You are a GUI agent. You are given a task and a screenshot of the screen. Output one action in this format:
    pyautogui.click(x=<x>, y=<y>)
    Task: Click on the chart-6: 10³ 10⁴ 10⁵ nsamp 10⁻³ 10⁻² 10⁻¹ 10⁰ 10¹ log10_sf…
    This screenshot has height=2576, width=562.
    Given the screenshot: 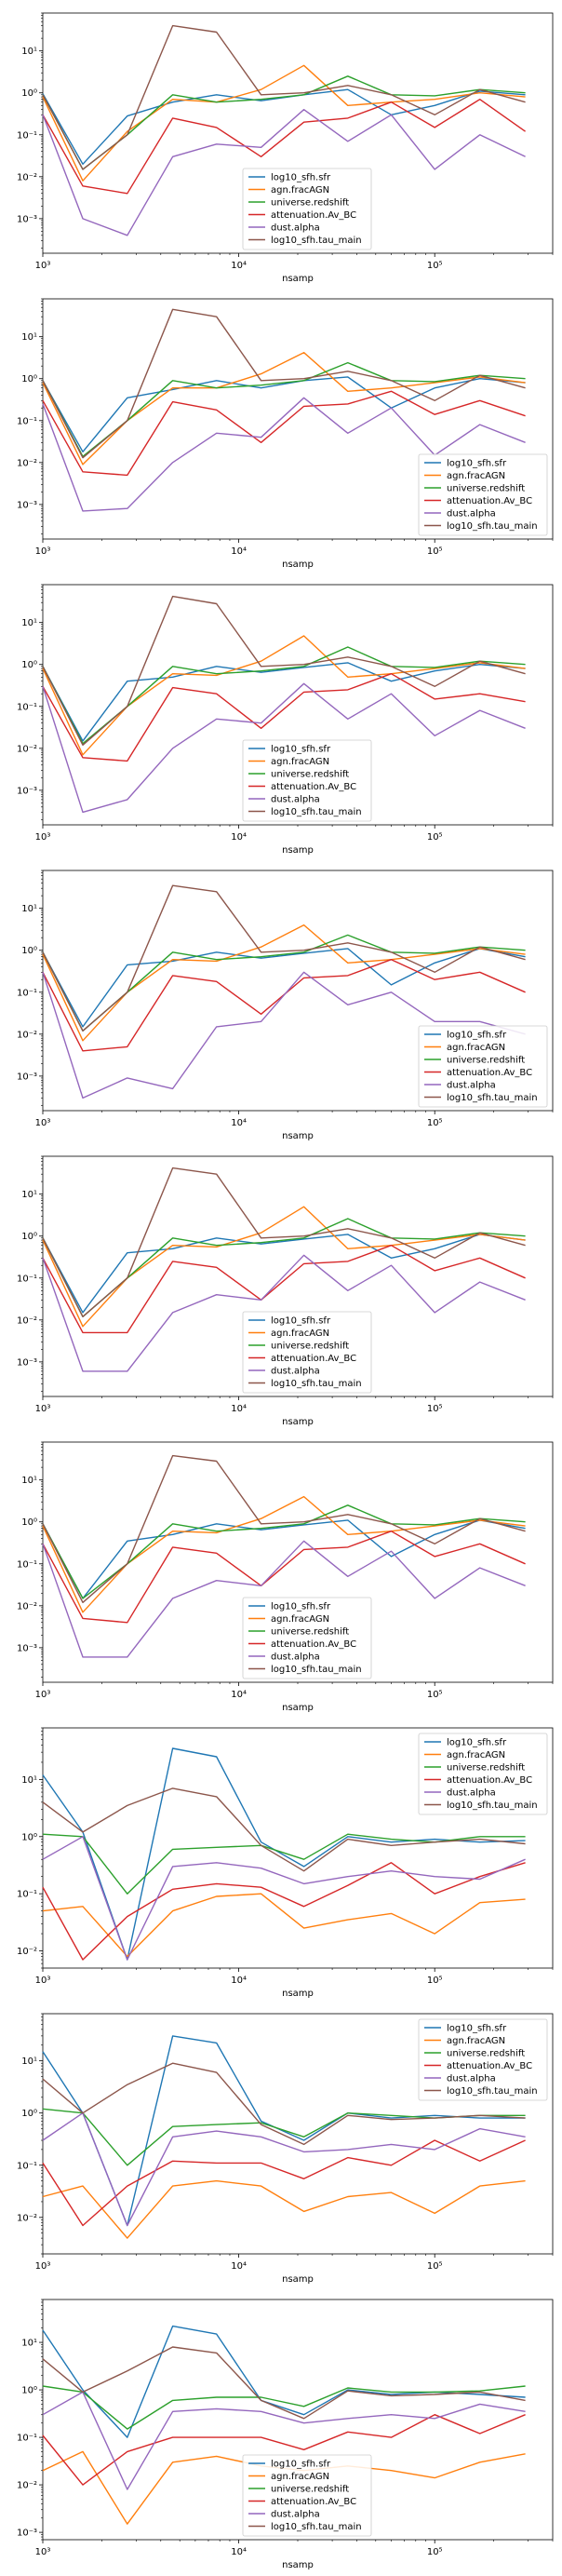 What is the action you would take?
    pyautogui.click(x=285, y=1577)
    